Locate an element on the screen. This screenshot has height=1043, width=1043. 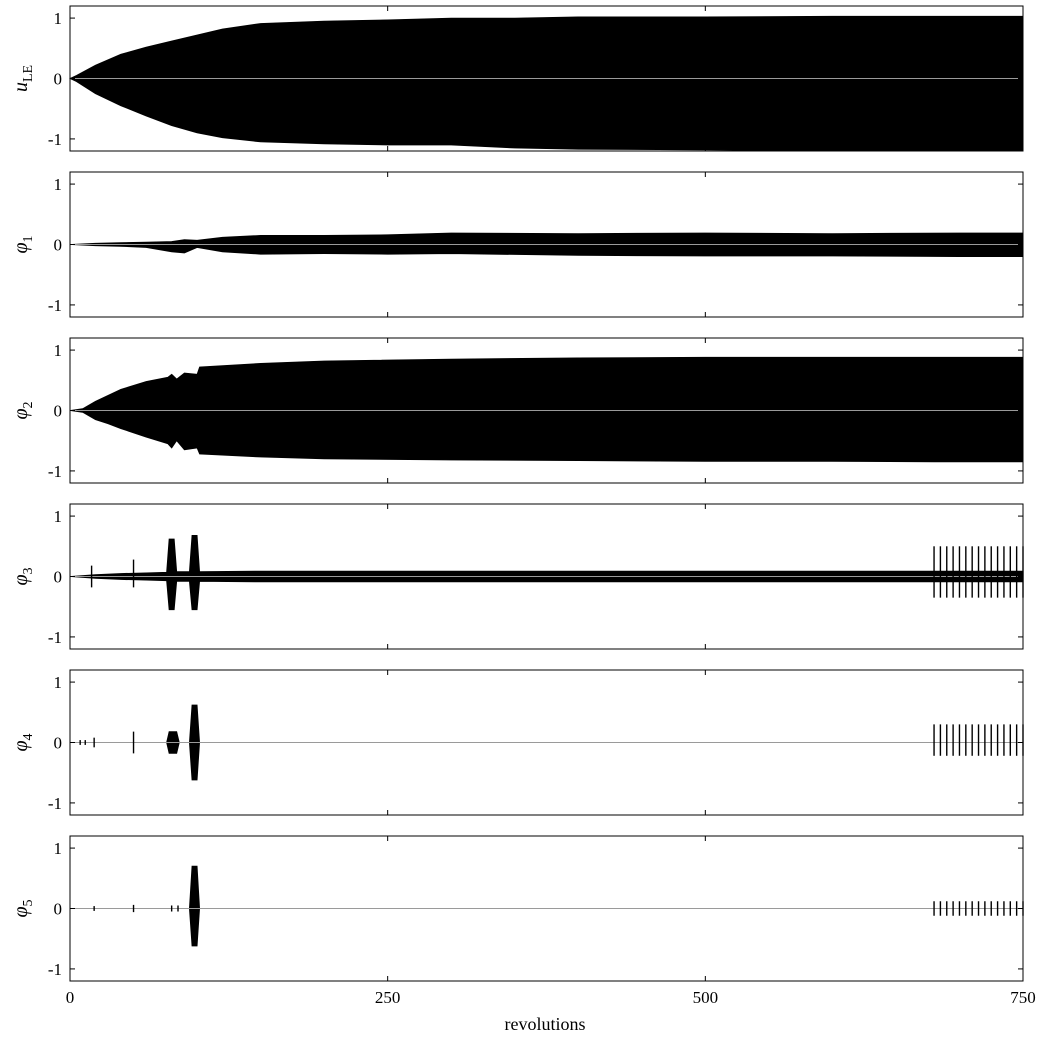
x-tick-label: 500 is located at coordinates (706, 997).